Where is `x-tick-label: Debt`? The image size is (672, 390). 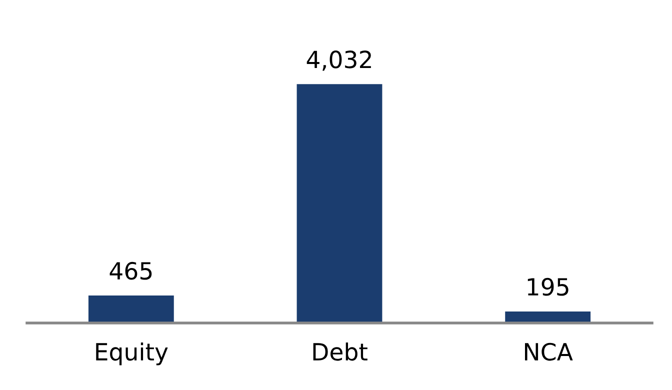 x-tick-label: Debt is located at coordinates (340, 351).